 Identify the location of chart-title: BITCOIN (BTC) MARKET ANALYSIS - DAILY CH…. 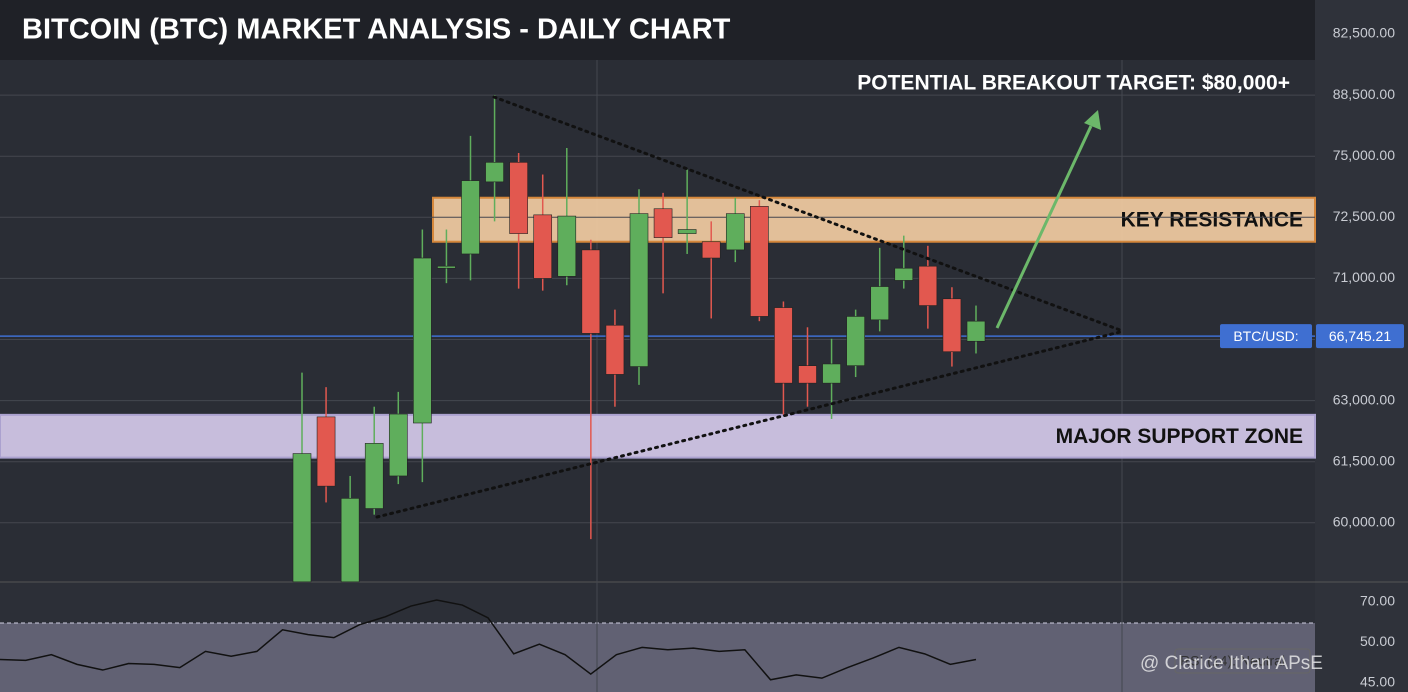
(376, 30).